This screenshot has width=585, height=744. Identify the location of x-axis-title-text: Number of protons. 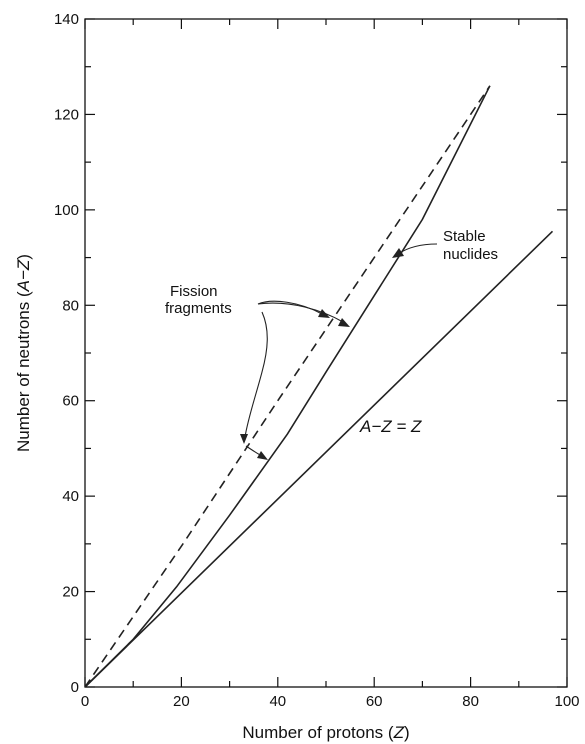
(312, 732).